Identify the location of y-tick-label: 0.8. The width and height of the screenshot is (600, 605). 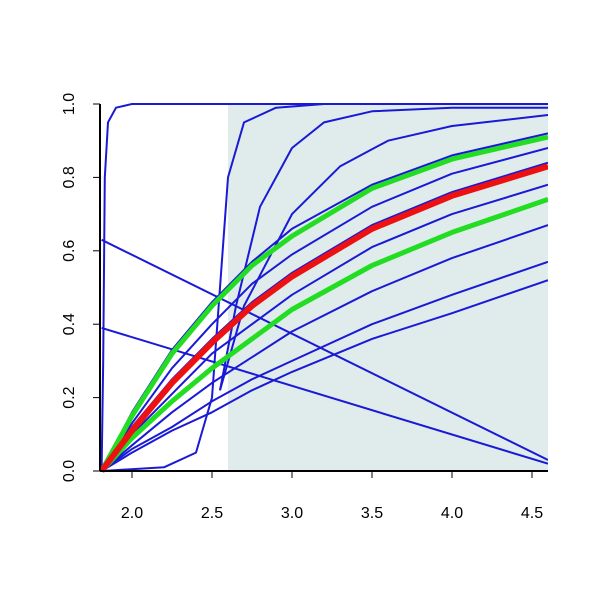
(69, 177).